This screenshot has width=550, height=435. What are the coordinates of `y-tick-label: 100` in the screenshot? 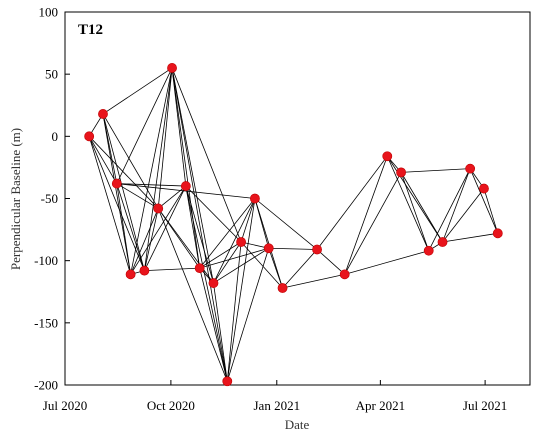 It's located at (49, 12).